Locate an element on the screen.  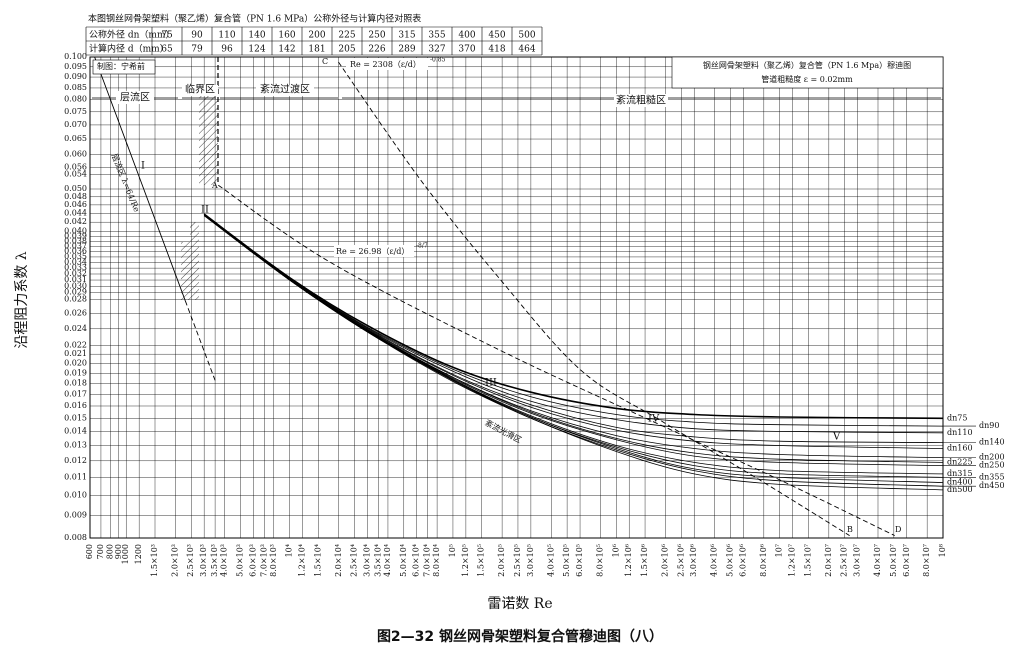
y-tick-label: 0.056 is located at coordinates (75, 166).